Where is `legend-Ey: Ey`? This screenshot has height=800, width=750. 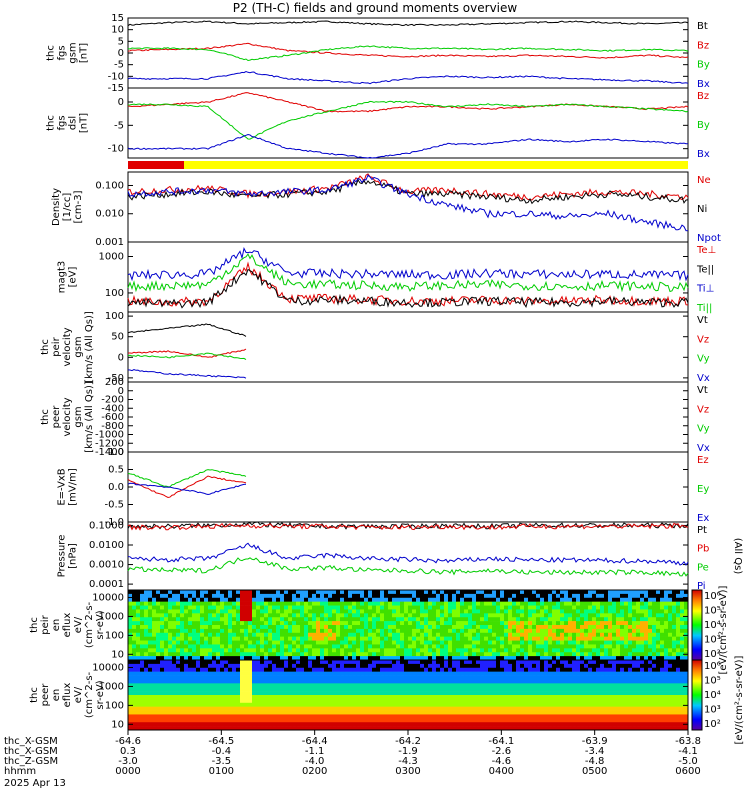 legend-Ey: Ey is located at coordinates (703, 489).